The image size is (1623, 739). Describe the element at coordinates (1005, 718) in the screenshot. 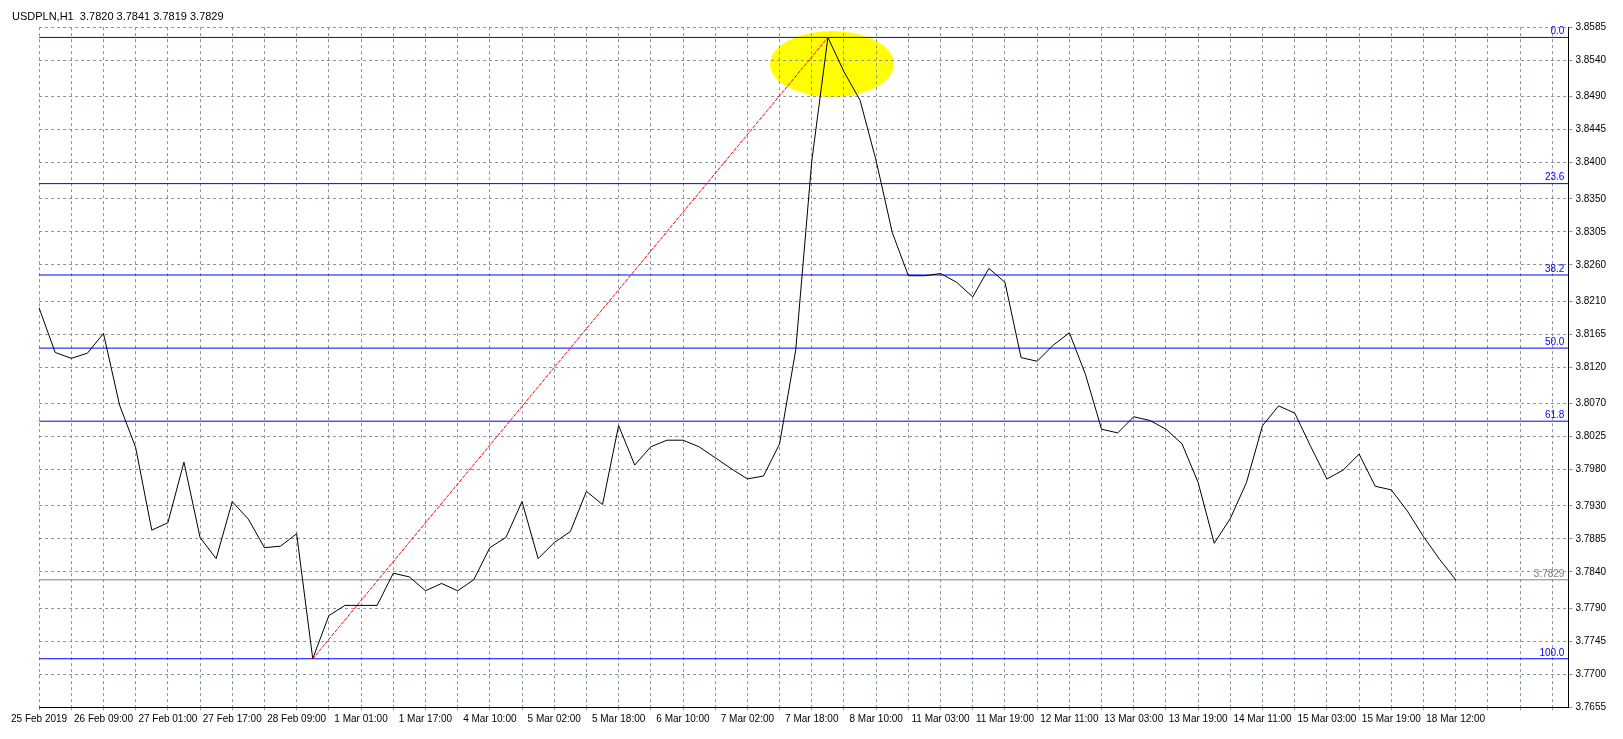

I see `x-tick-label: 11 Mar 19:00` at that location.